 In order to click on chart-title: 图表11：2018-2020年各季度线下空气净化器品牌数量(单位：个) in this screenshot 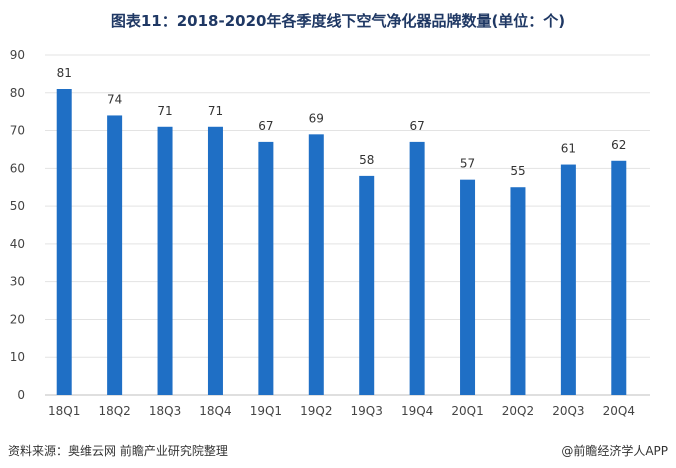, I will do `click(338, 21)`.